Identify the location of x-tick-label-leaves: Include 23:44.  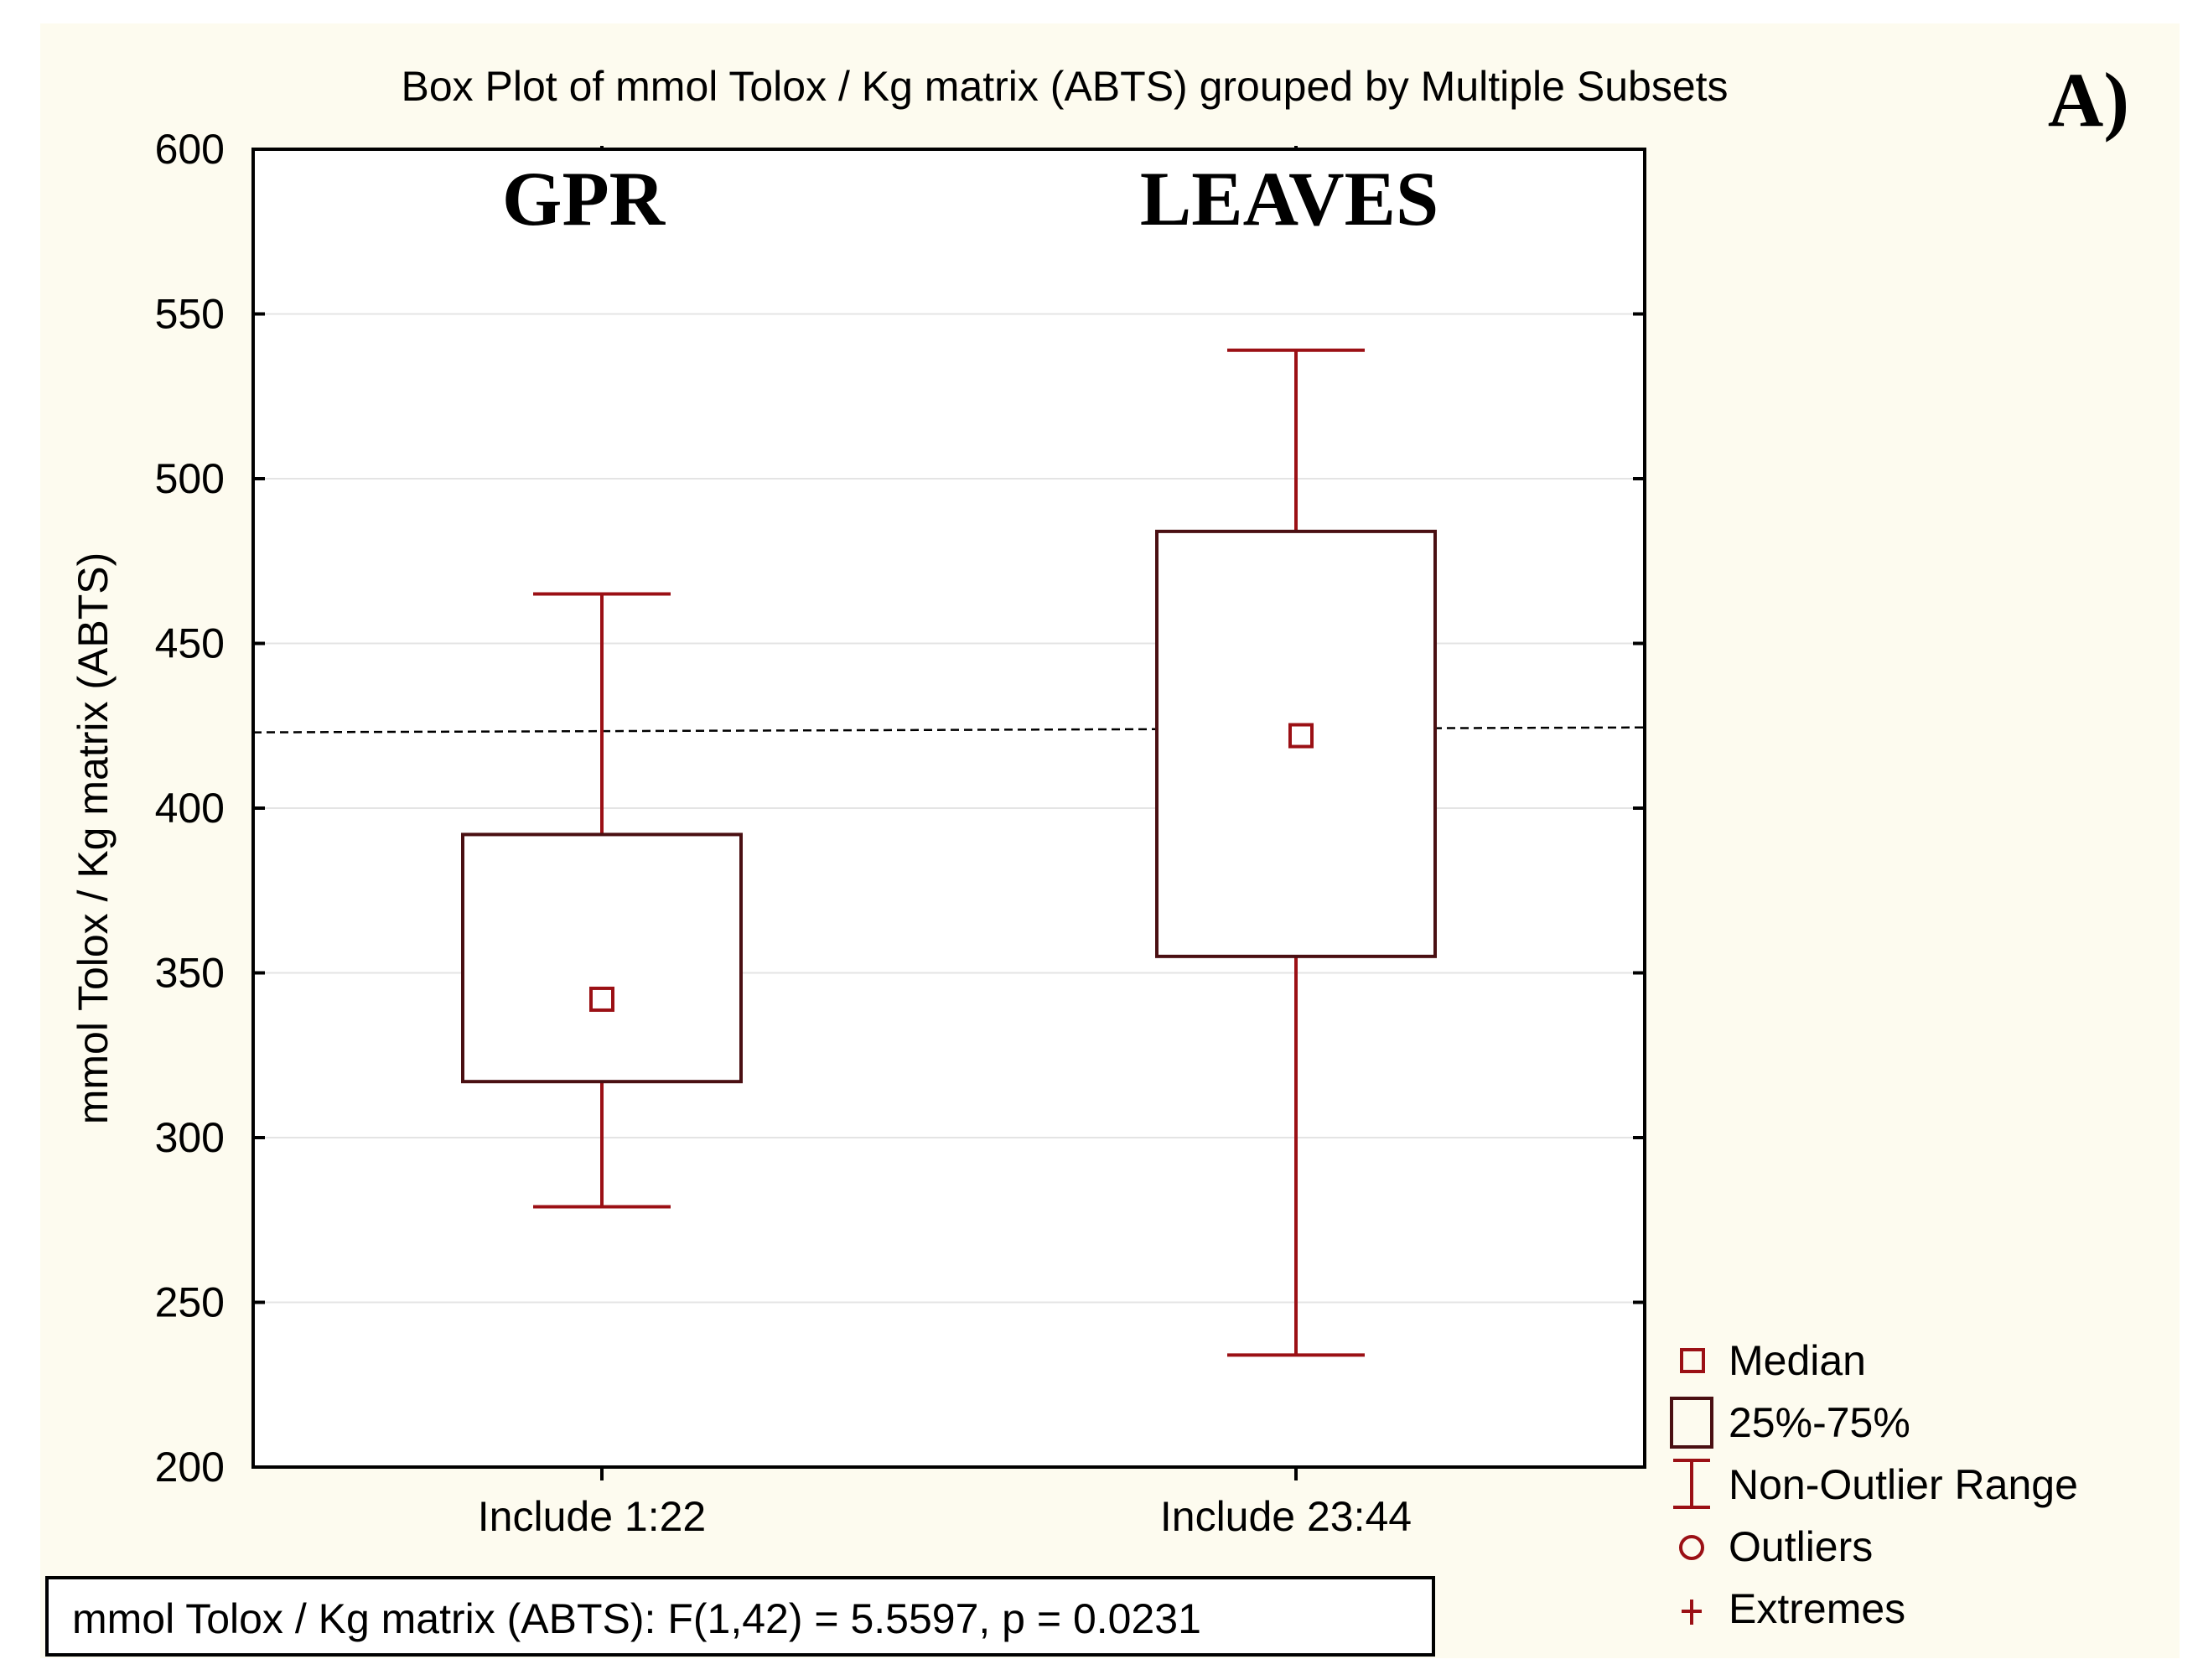
(1286, 1516).